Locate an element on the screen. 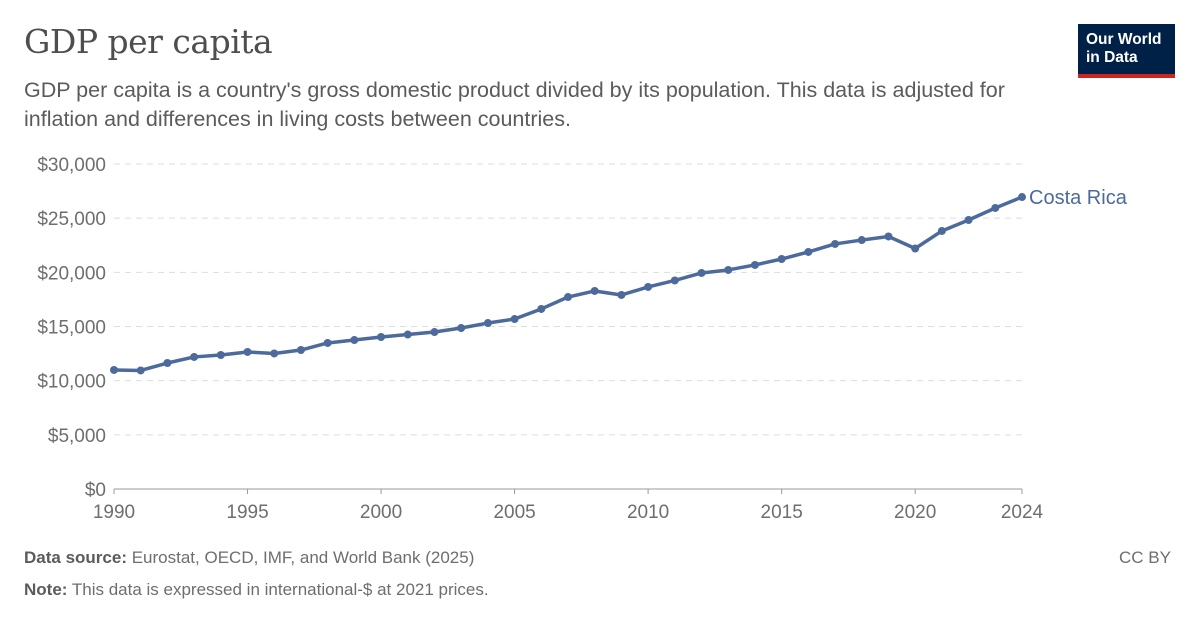 The height and width of the screenshot is (627, 1200). y-tick-label: $15,000 is located at coordinates (71, 328).